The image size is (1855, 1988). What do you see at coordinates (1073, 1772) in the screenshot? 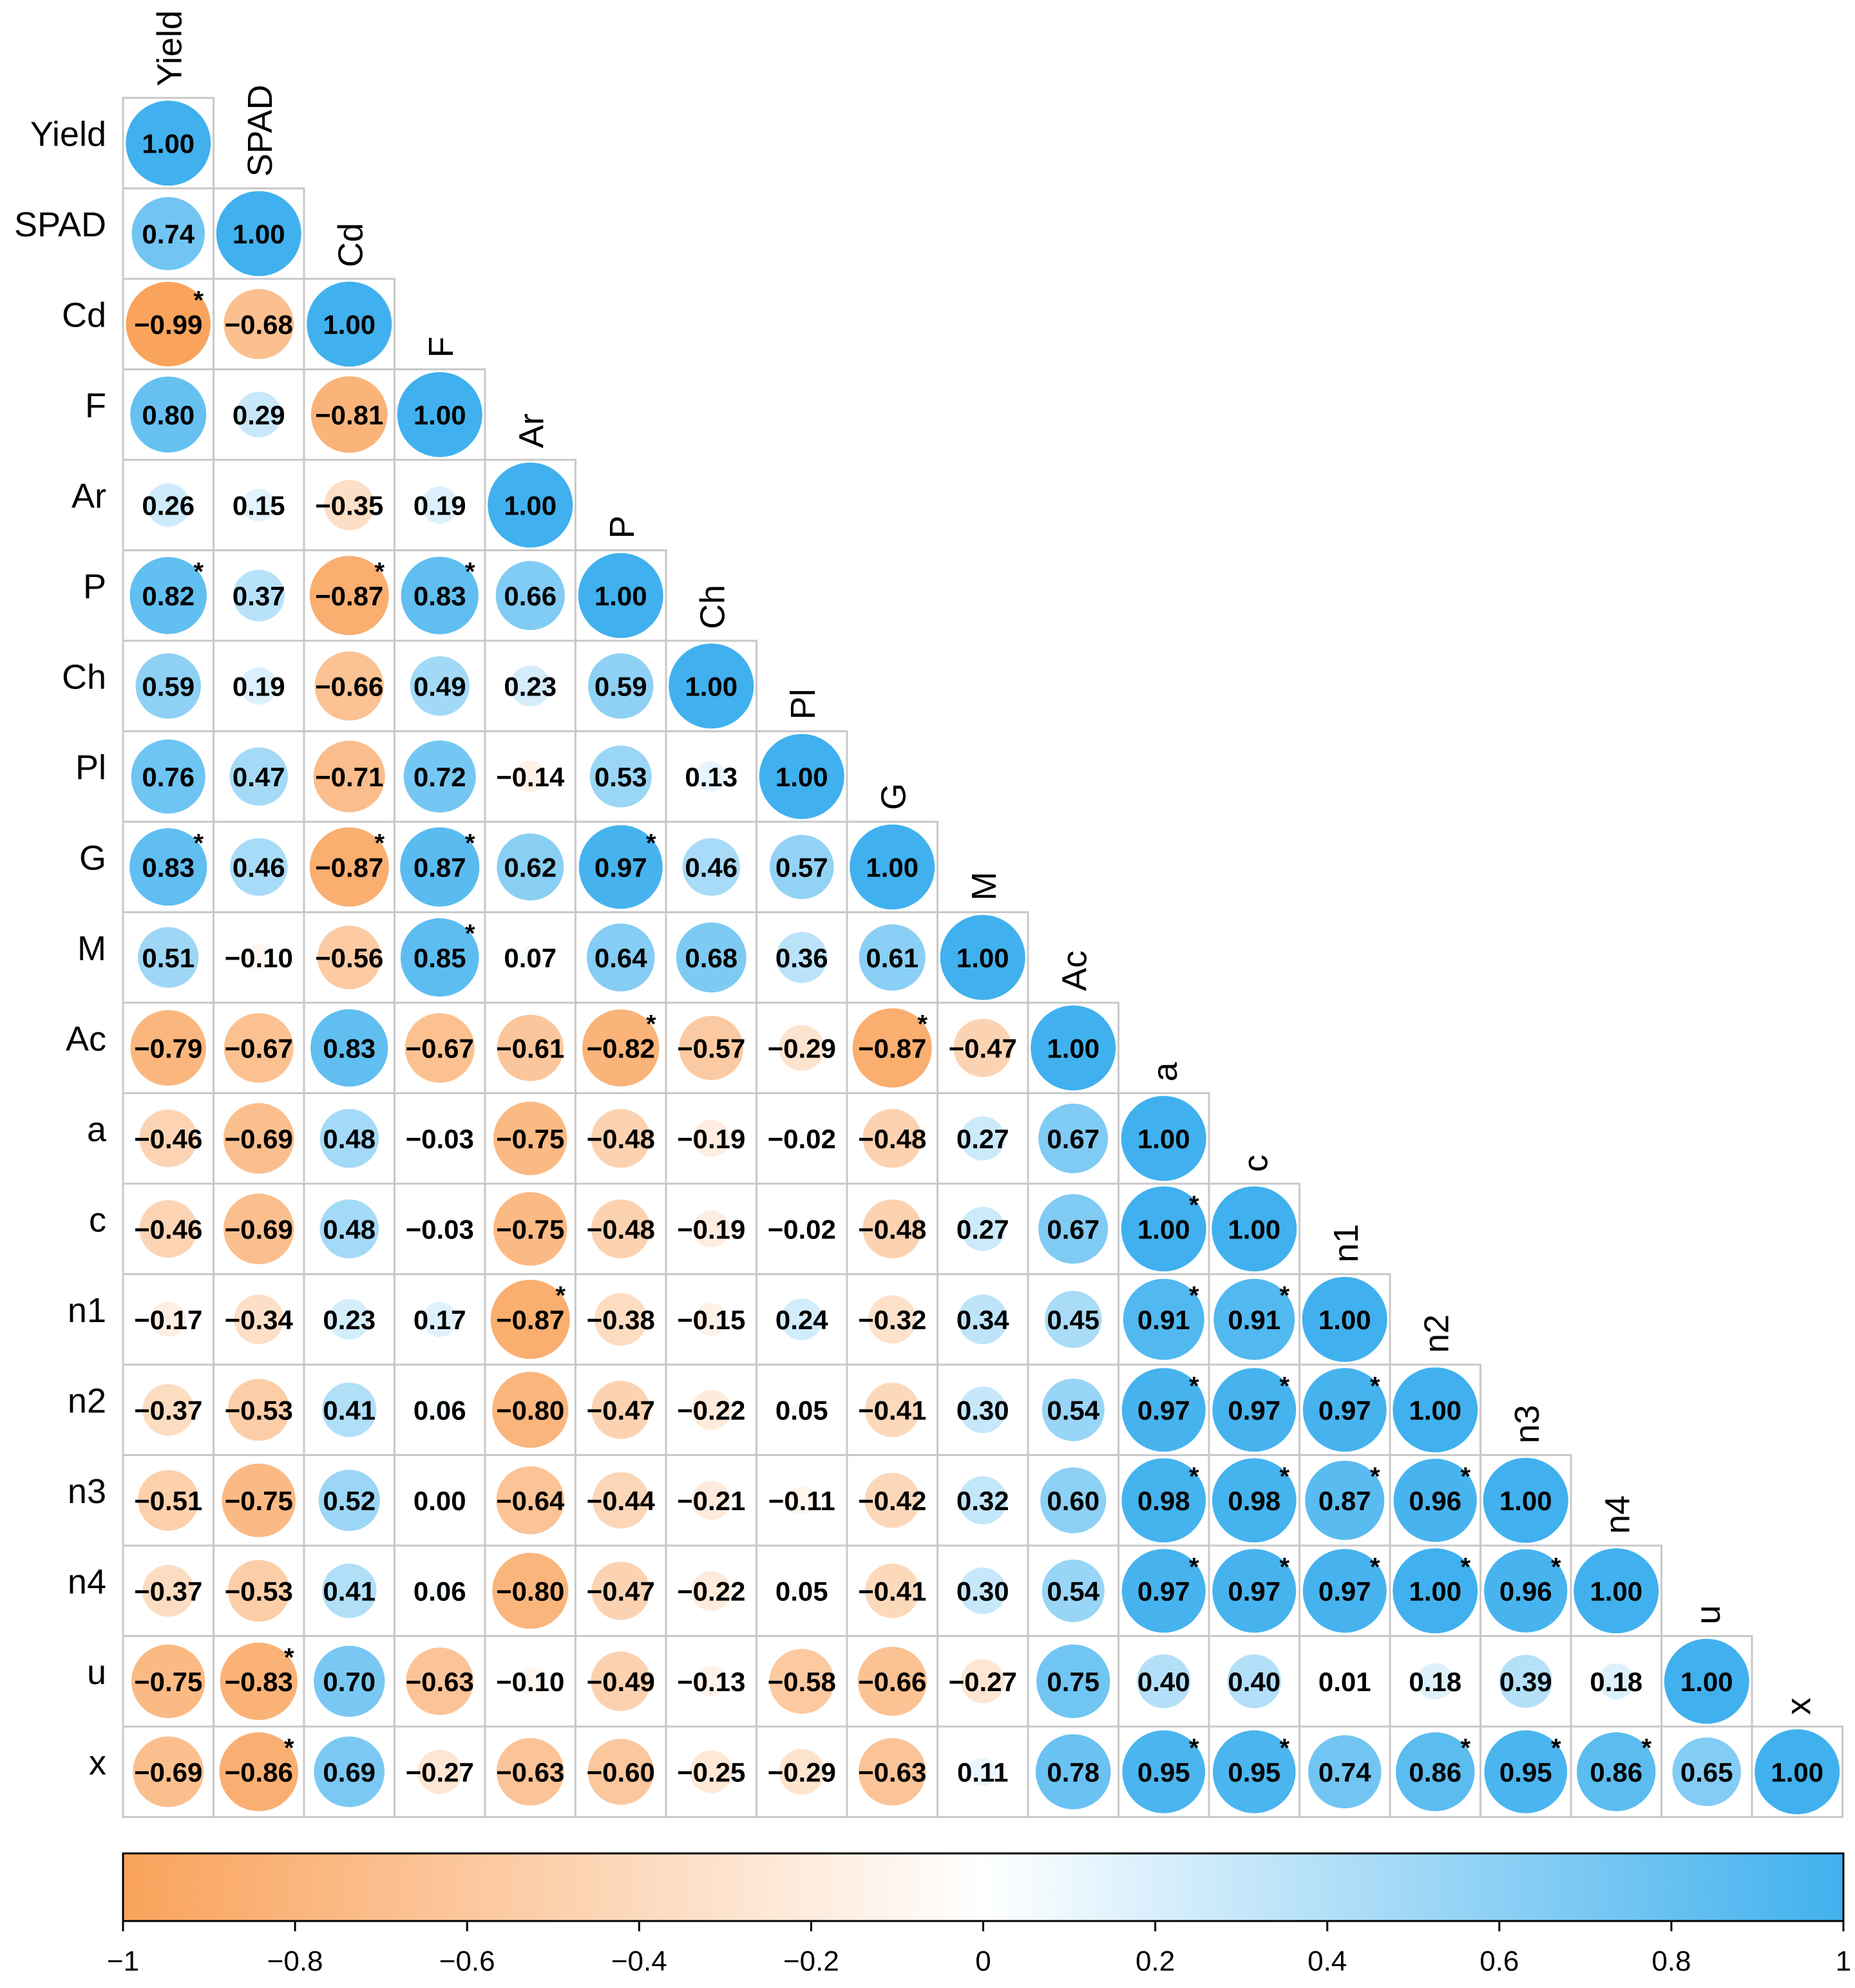
I see `value-x-Ac: 0.78` at bounding box center [1073, 1772].